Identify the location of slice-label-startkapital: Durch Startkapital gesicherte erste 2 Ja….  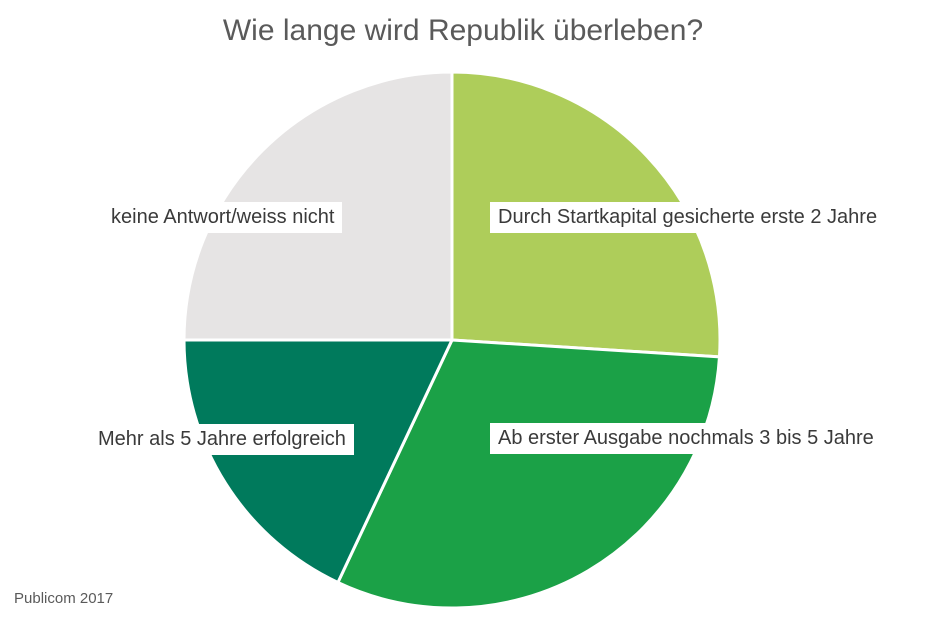
(688, 217).